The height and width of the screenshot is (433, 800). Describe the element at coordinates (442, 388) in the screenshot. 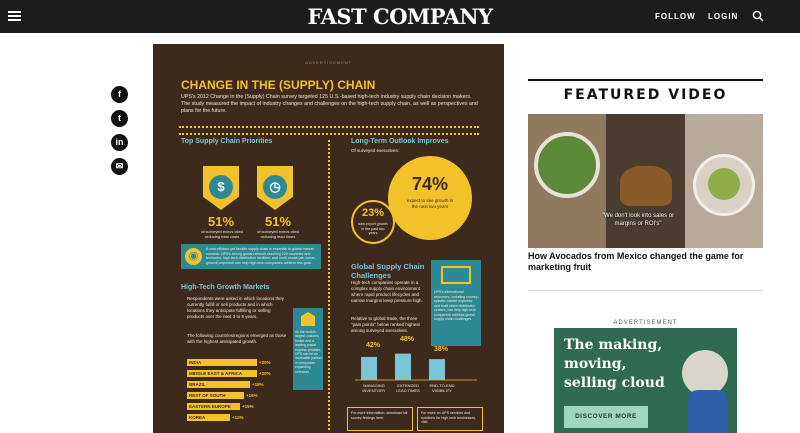

I see `bar-label-visibility: END-TO-END VISIBILITY` at that location.